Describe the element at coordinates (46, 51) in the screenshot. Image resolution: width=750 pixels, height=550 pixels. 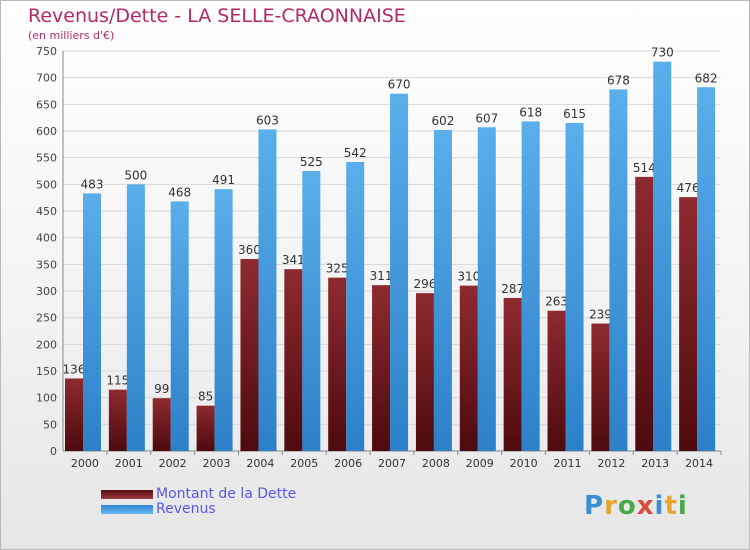
I see `y-tick-label: 750` at that location.